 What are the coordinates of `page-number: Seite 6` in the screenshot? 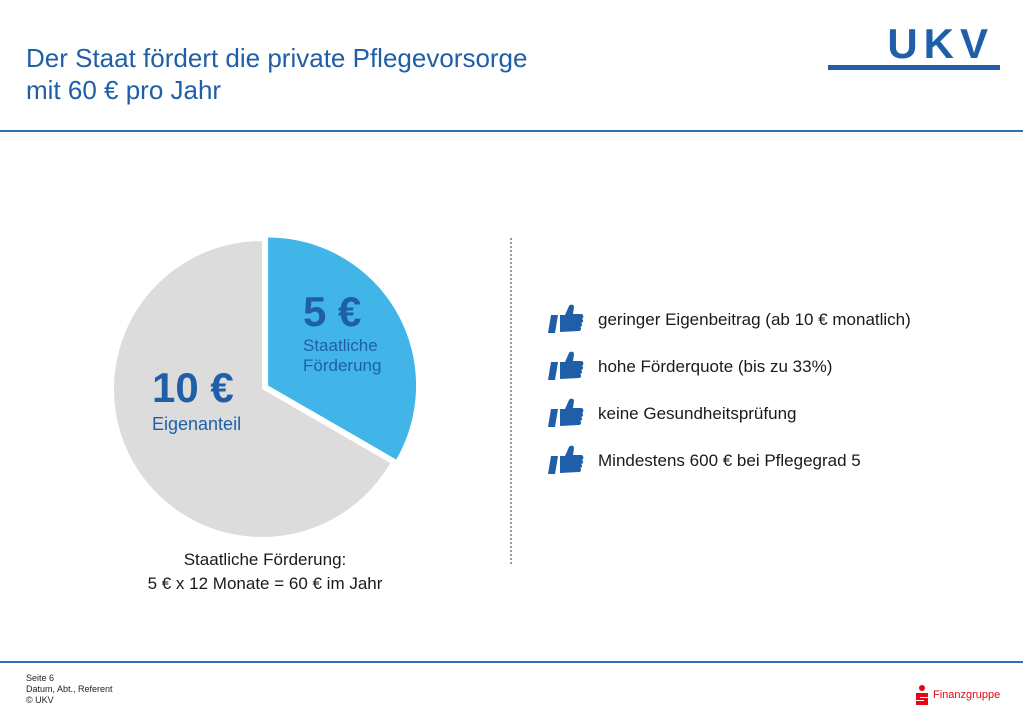 It's located at (40, 678).